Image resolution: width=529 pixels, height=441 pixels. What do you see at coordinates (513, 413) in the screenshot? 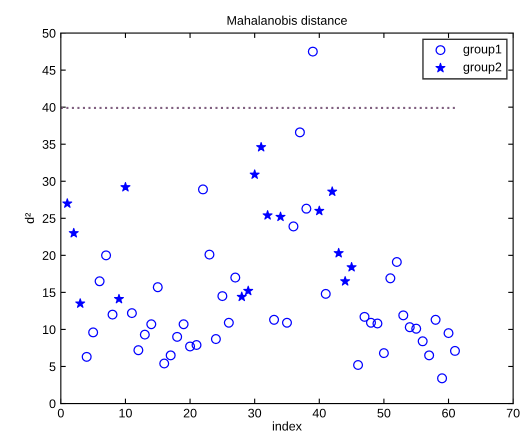
I see `x-tick-label: 70` at bounding box center [513, 413].